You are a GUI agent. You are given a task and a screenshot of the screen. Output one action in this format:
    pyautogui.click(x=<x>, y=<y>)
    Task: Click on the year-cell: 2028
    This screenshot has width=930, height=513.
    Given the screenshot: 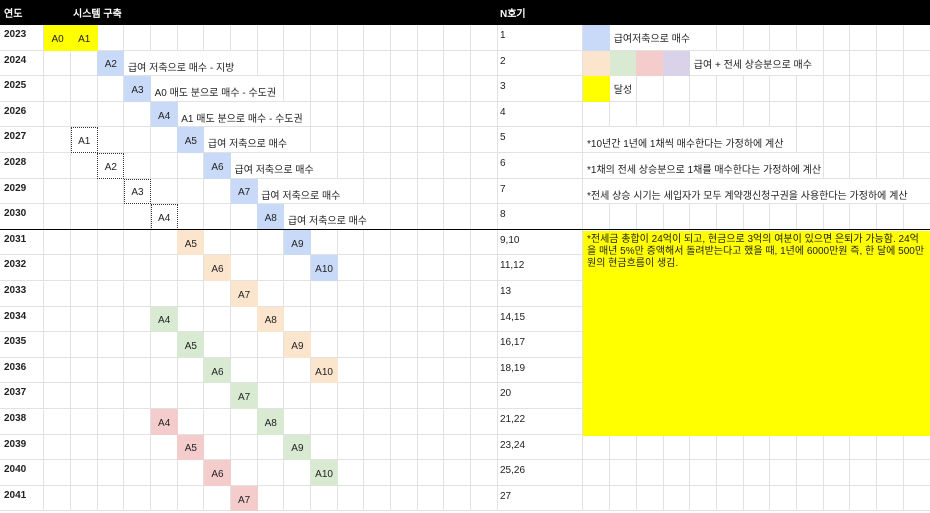 What is the action you would take?
    pyautogui.click(x=22, y=166)
    